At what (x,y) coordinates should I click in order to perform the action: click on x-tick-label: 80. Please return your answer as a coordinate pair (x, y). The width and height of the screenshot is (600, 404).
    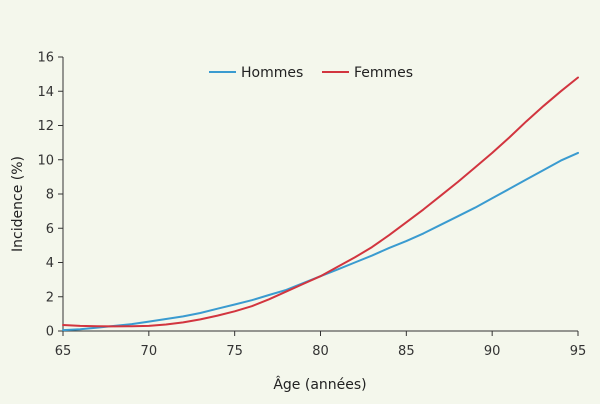
    Looking at the image, I should click on (320, 351).